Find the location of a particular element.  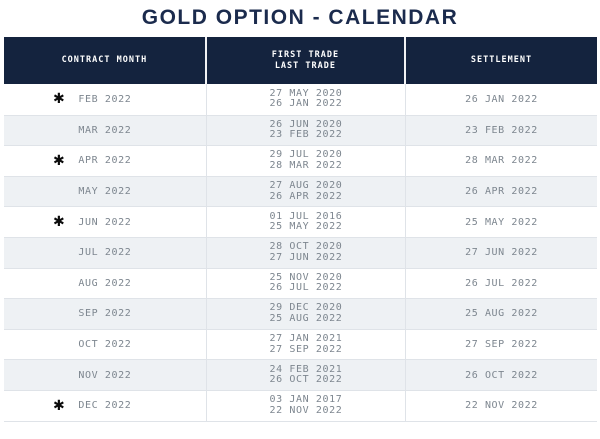

first-trade-date: 27 MAY 2020 is located at coordinates (306, 93).